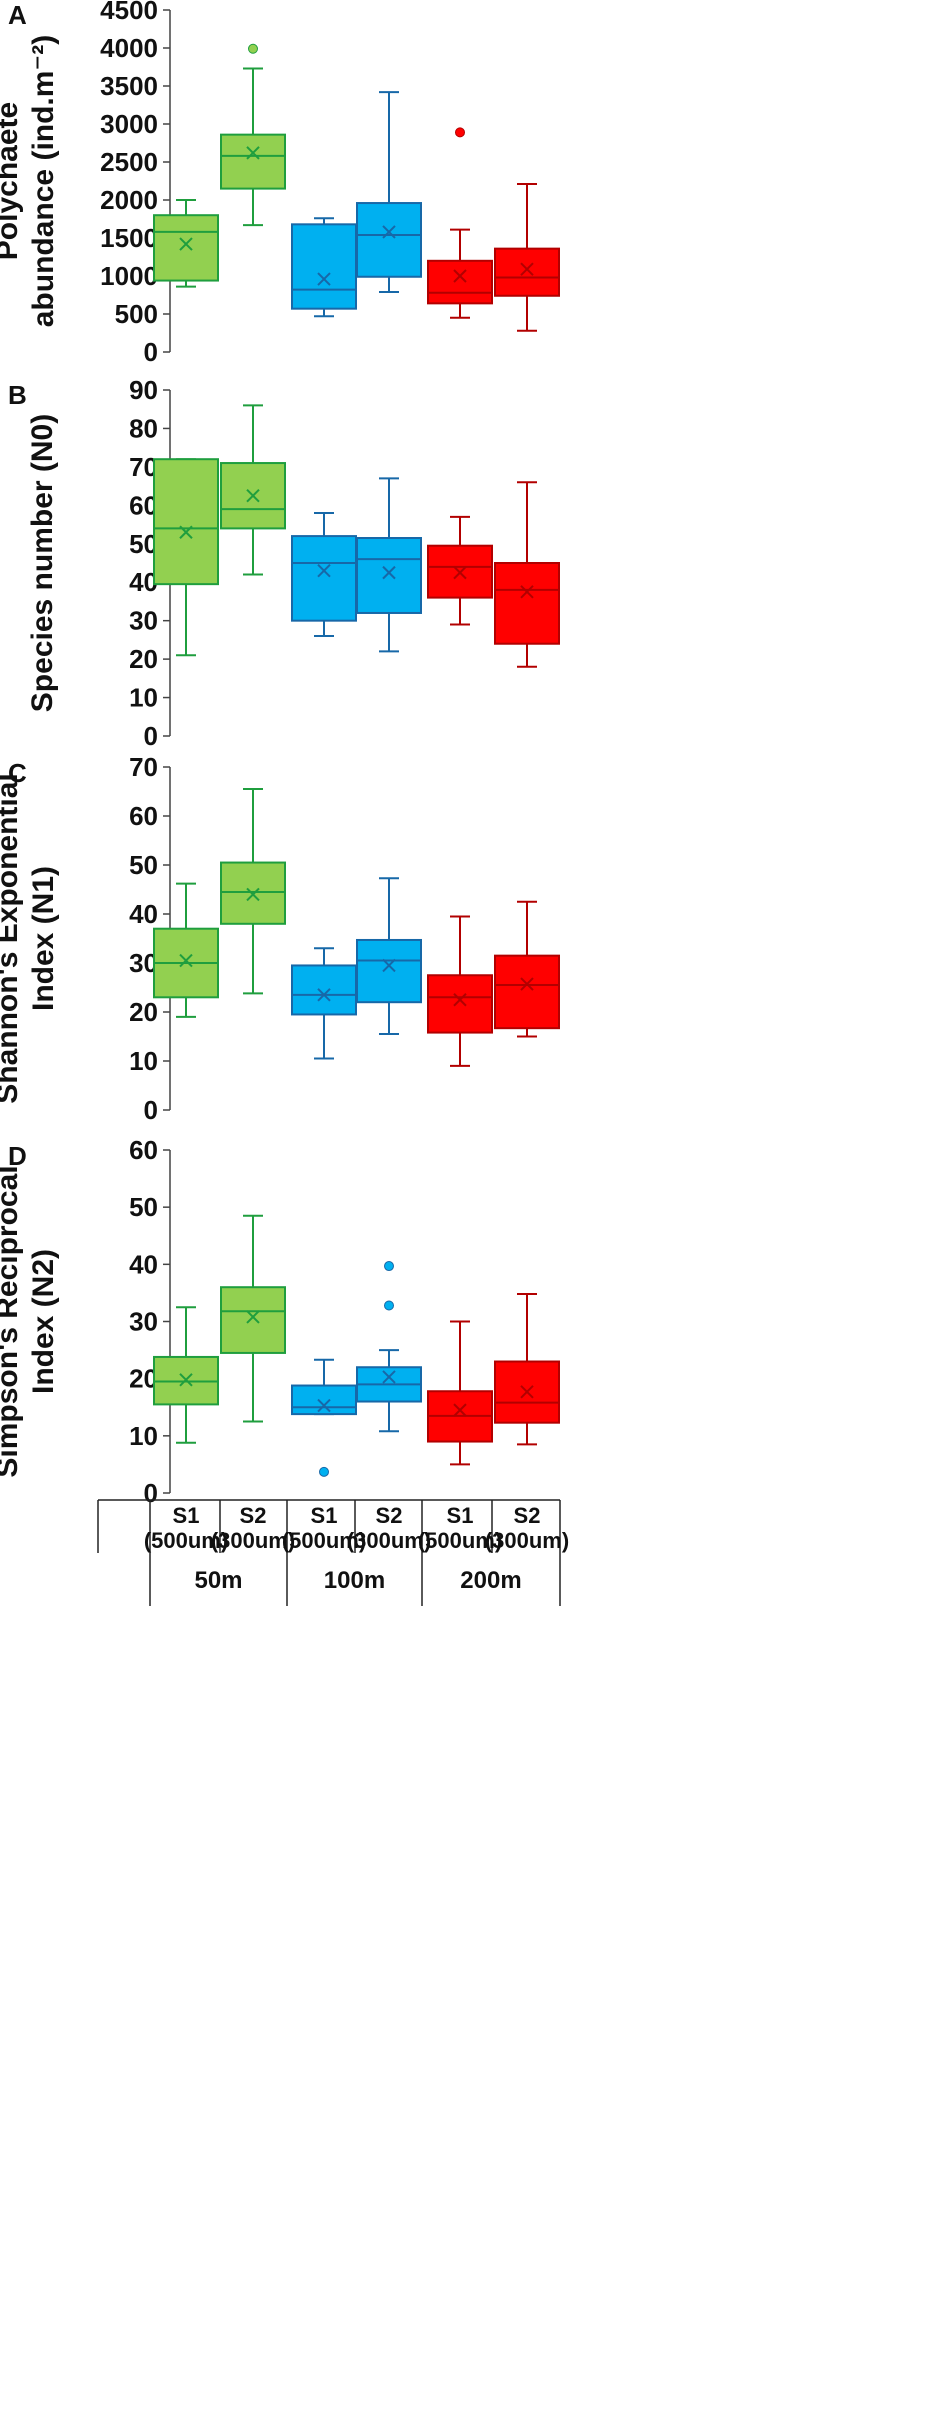 This screenshot has width=950, height=2420. I want to click on y-axis-title: Polychaete abundance (ind.m⁻²), so click(30, 181).